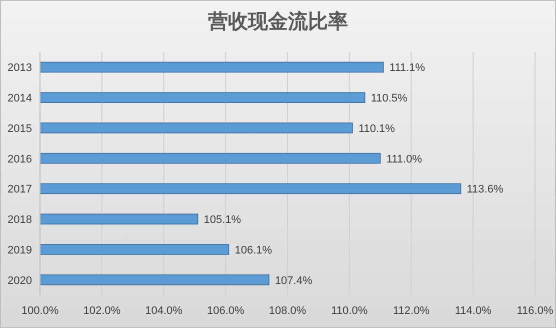 The image size is (556, 328). I want to click on x-tick-label: 112.0%, so click(411, 311).